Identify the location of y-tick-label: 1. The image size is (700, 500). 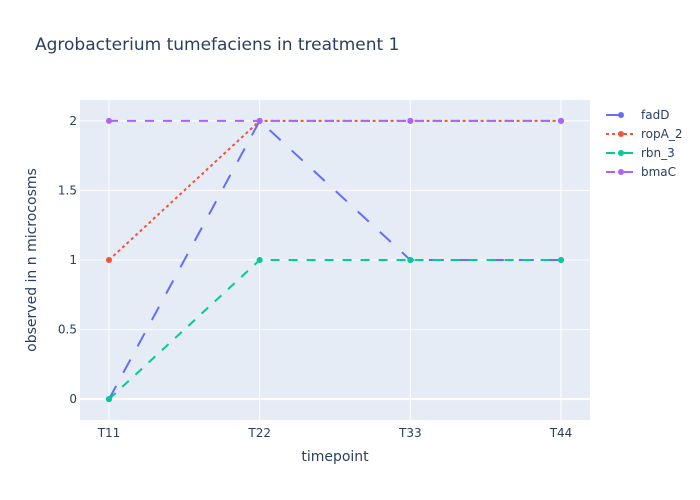
(73, 260).